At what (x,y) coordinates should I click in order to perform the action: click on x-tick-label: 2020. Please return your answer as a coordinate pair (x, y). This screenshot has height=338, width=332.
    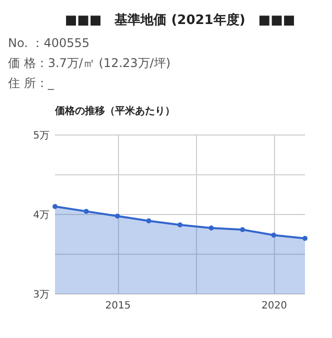
    Looking at the image, I should click on (274, 306).